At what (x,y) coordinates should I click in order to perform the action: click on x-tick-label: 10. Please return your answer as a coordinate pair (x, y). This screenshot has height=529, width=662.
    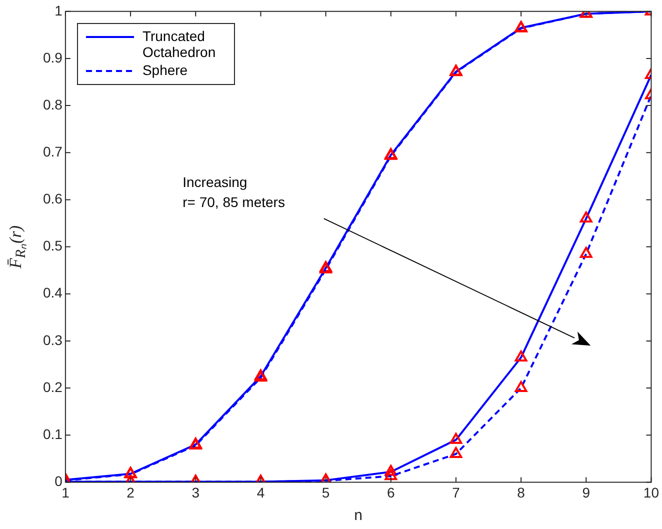
    Looking at the image, I should click on (651, 492).